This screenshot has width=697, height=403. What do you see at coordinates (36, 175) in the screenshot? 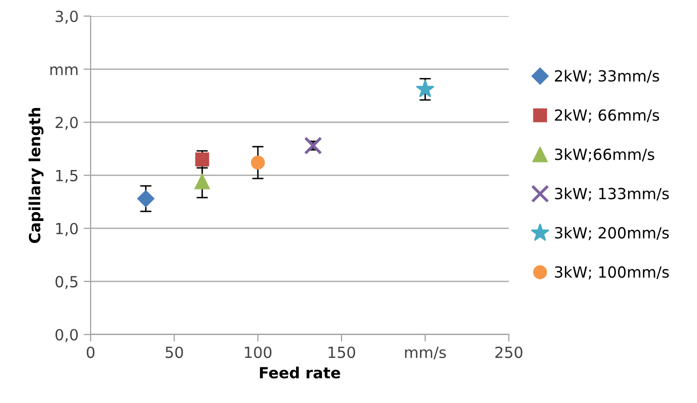
I see `y-axis-title: Capillary length` at bounding box center [36, 175].